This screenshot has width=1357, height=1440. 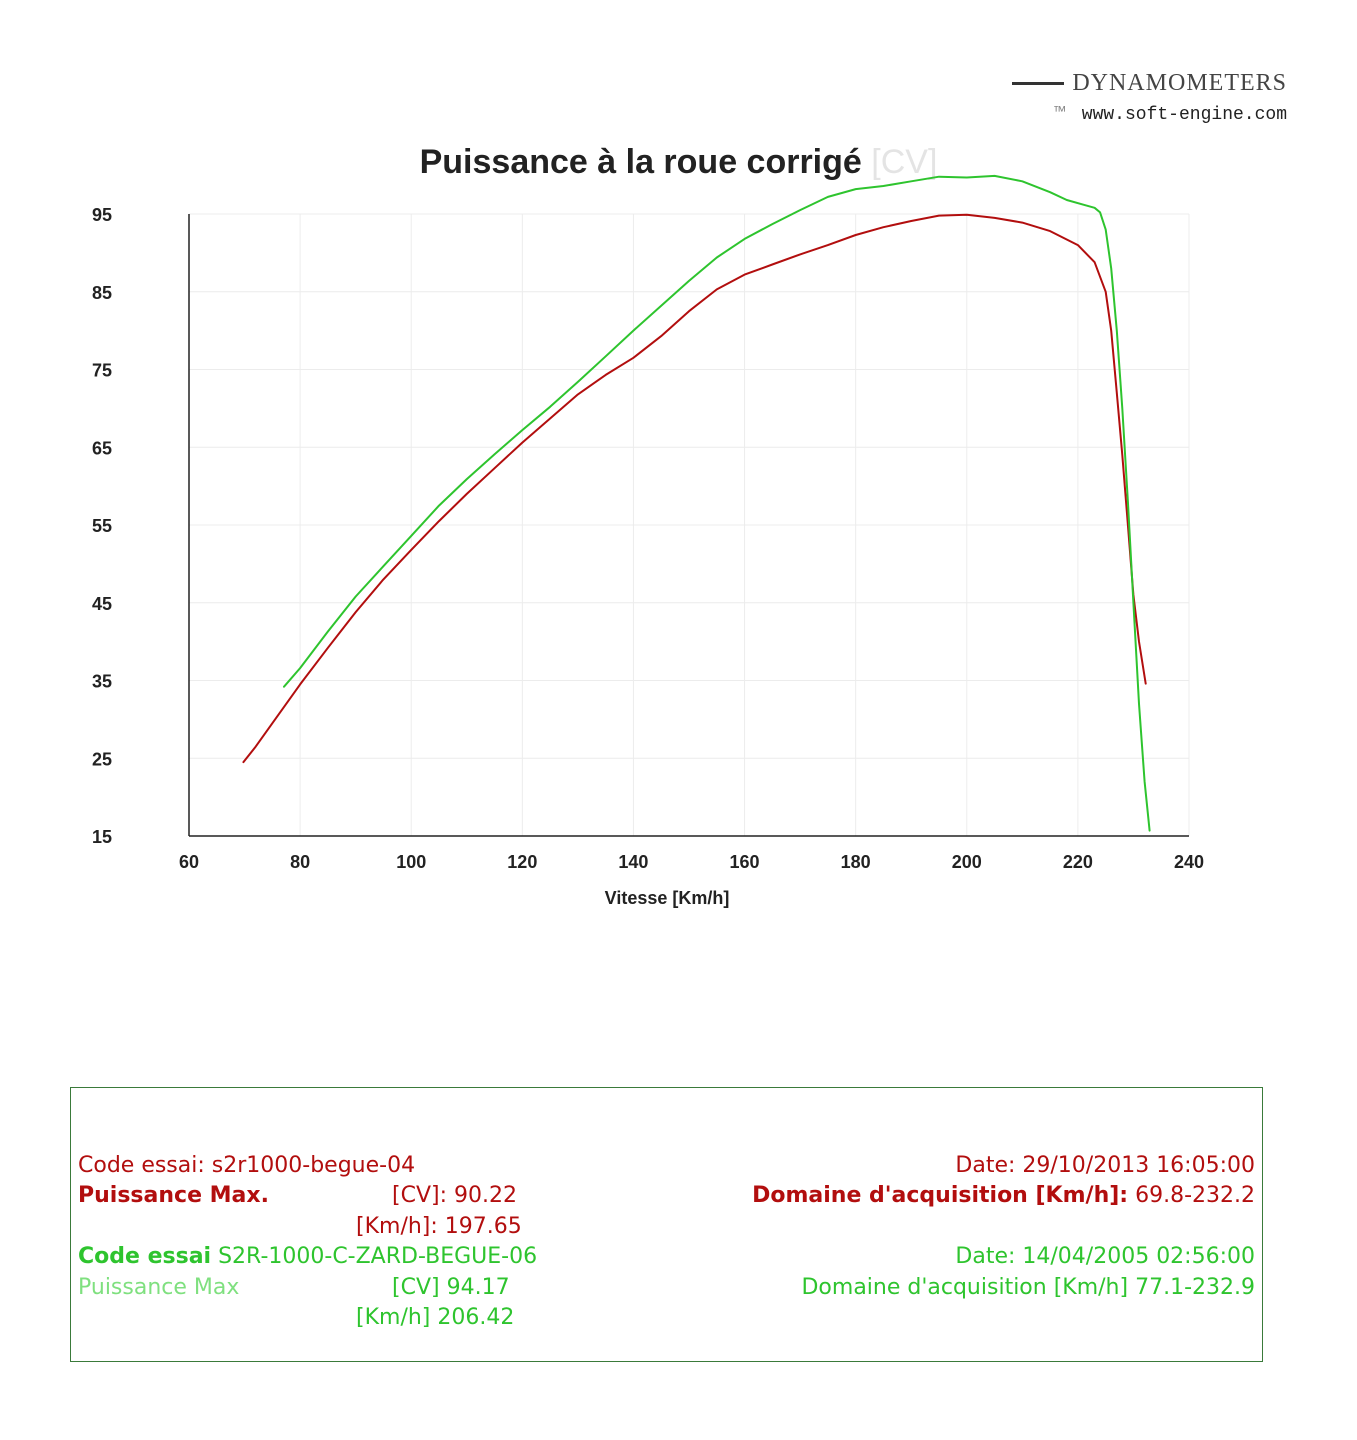 What do you see at coordinates (1038, 83) in the screenshot?
I see `brand-bar-icon` at bounding box center [1038, 83].